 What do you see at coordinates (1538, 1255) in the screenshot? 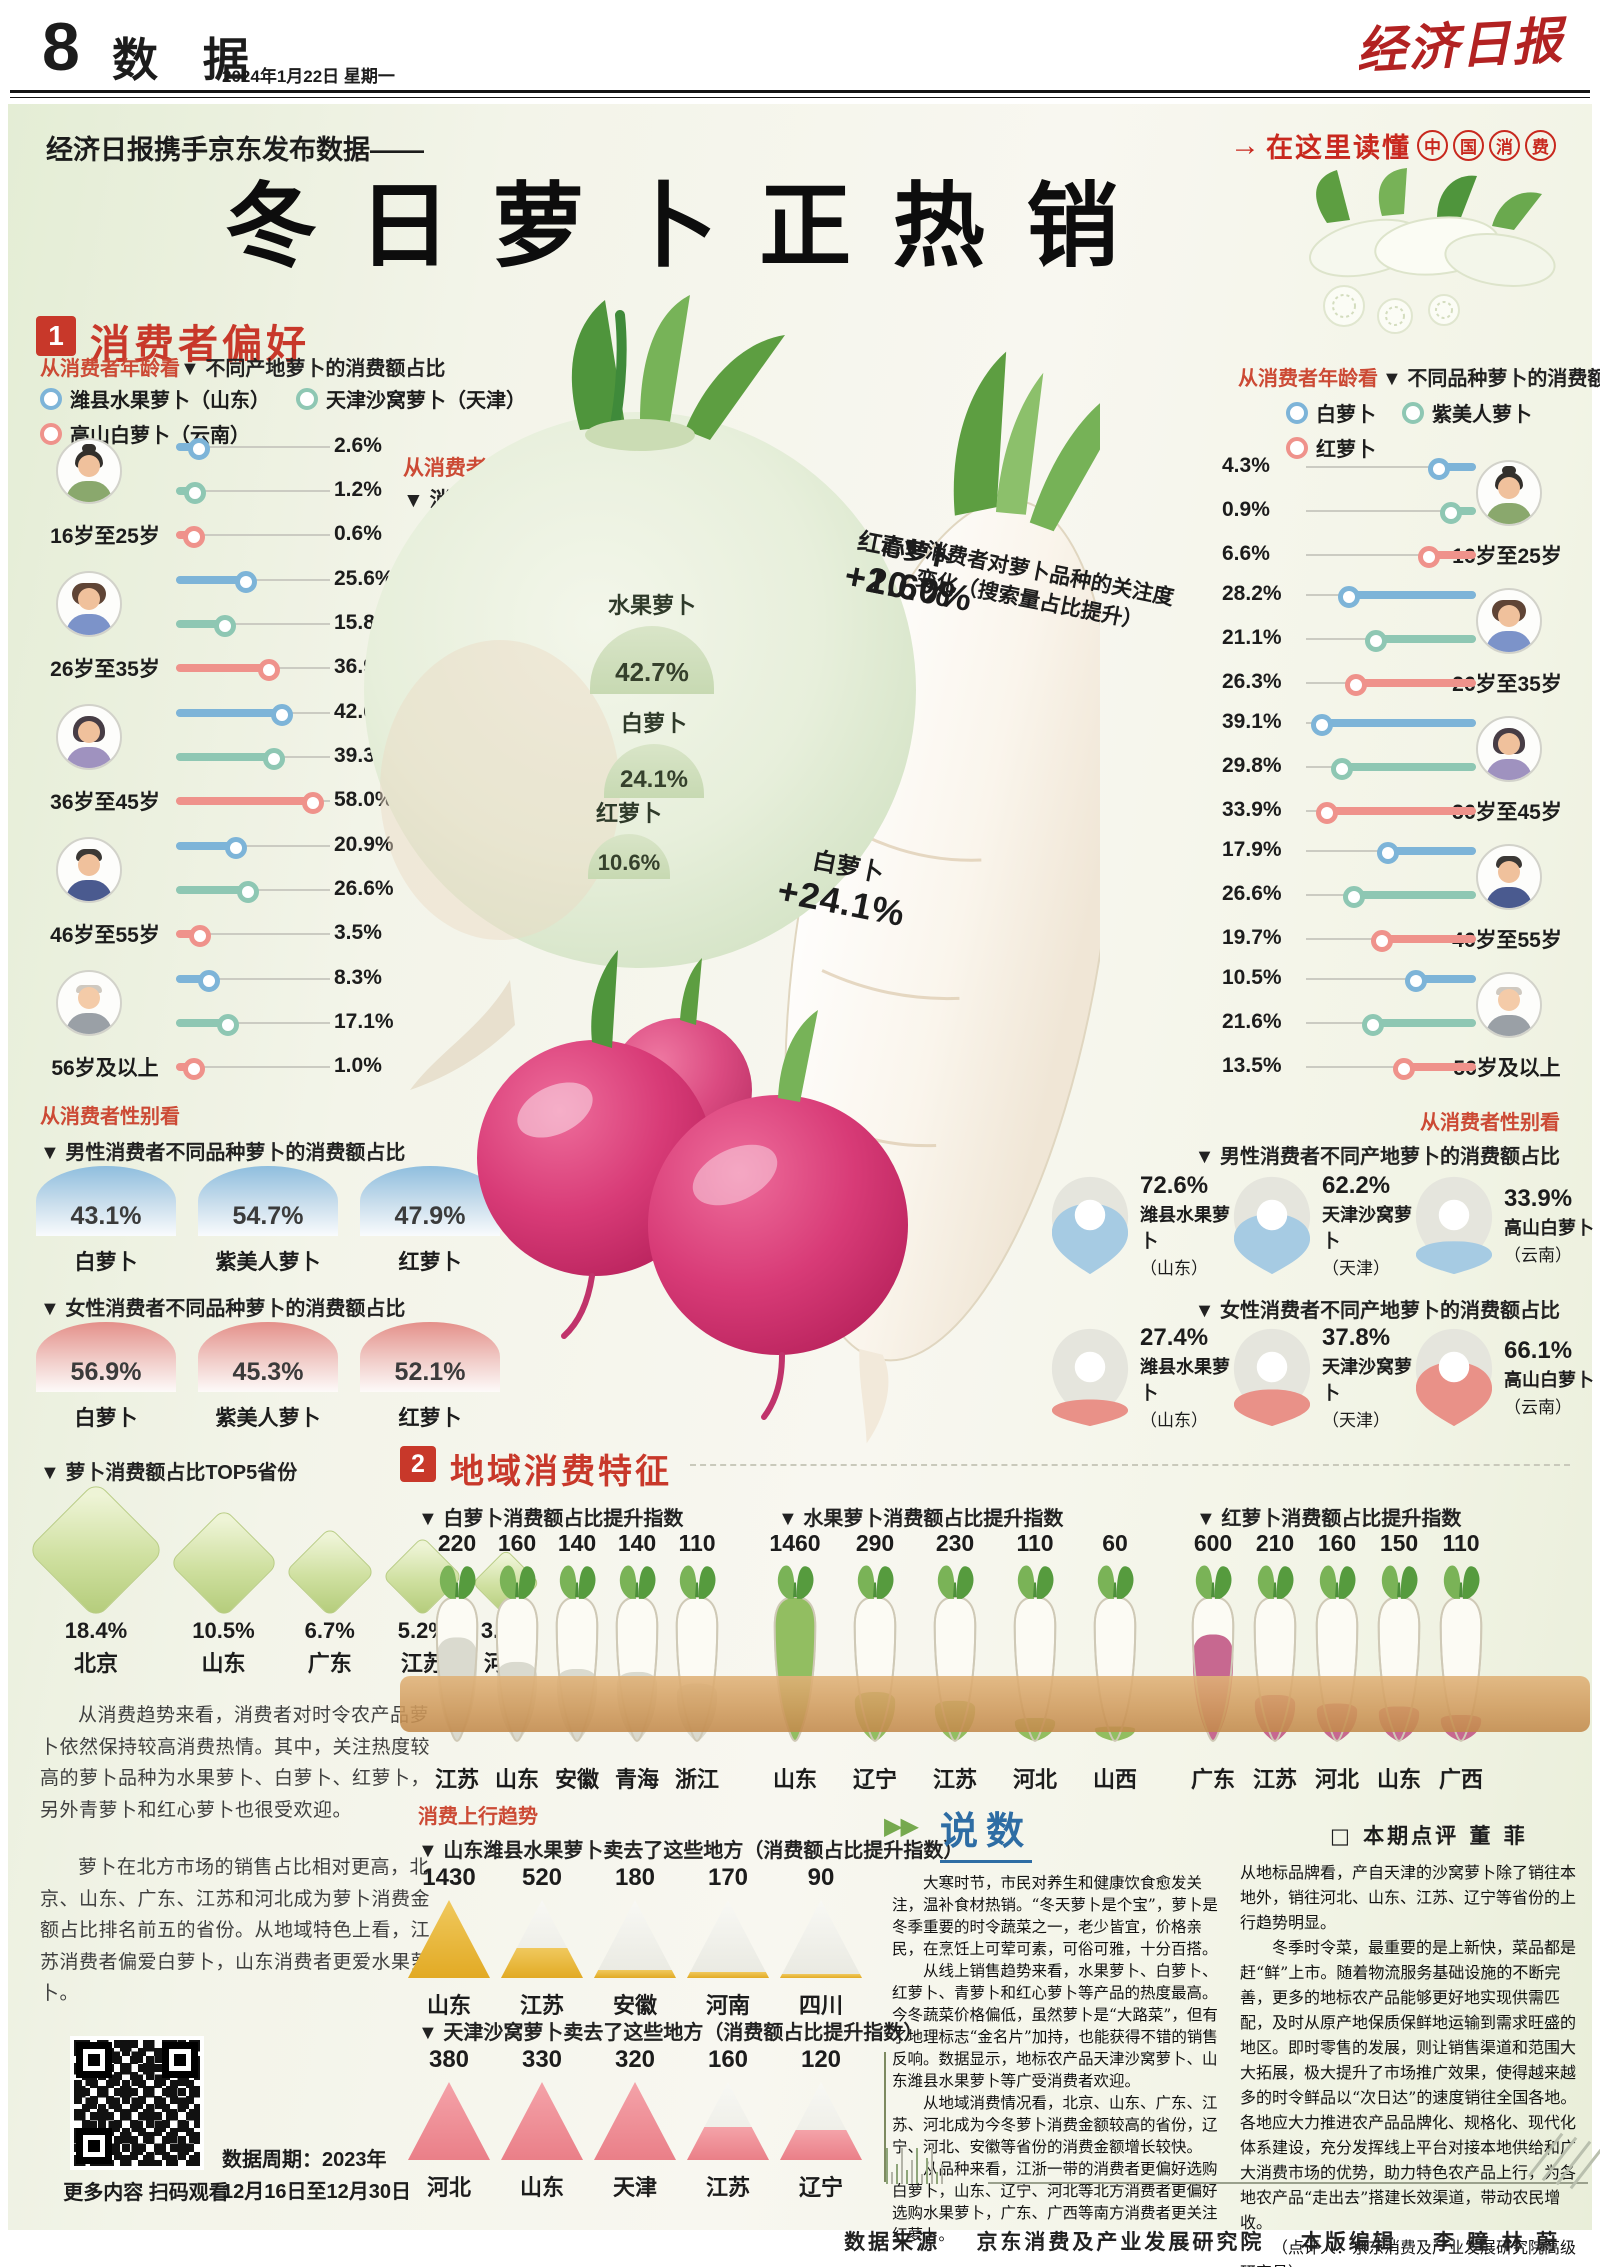
I see `origin-province: （云南）` at bounding box center [1538, 1255].